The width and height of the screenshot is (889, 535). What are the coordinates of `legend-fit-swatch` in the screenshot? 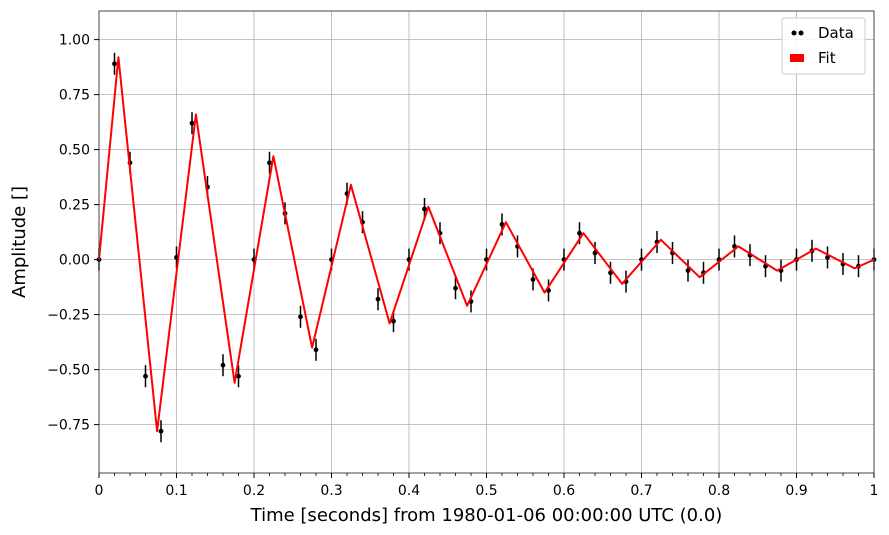 It's located at (797, 58).